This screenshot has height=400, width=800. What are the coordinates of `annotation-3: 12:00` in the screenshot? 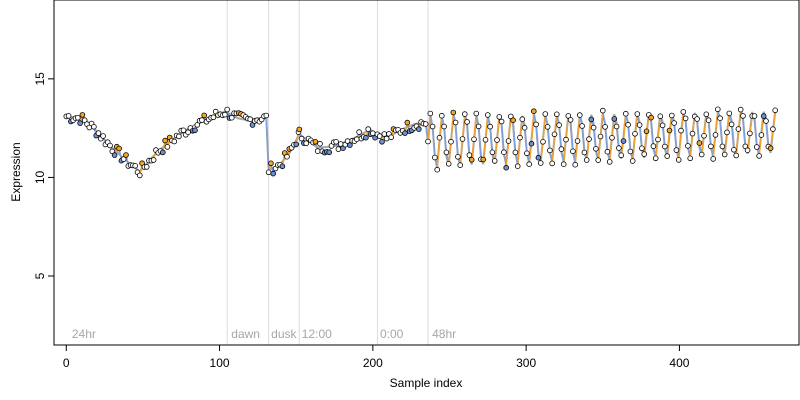 It's located at (317, 334).